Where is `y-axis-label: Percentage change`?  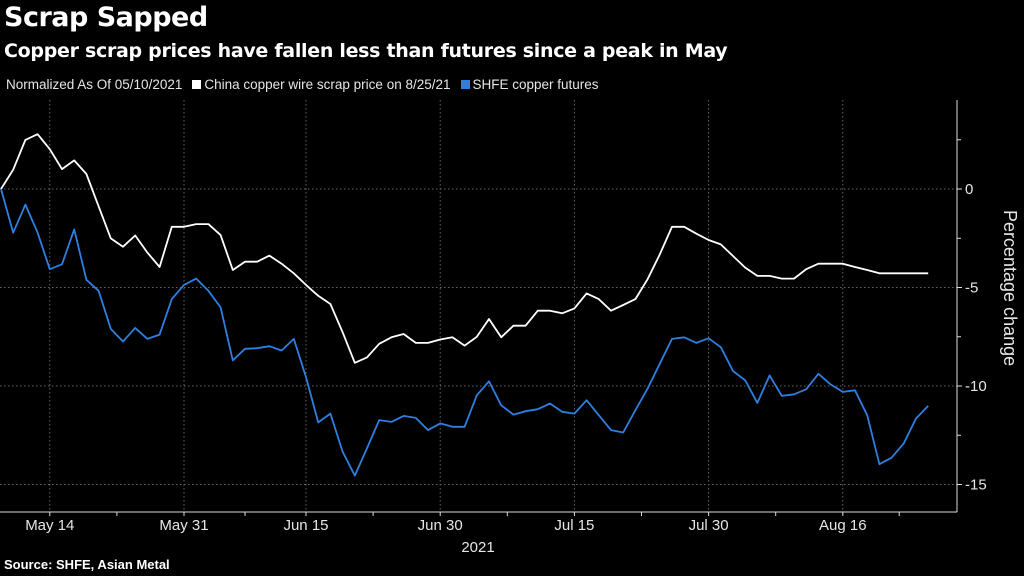
y-axis-label: Percentage change is located at coordinates (1010, 288).